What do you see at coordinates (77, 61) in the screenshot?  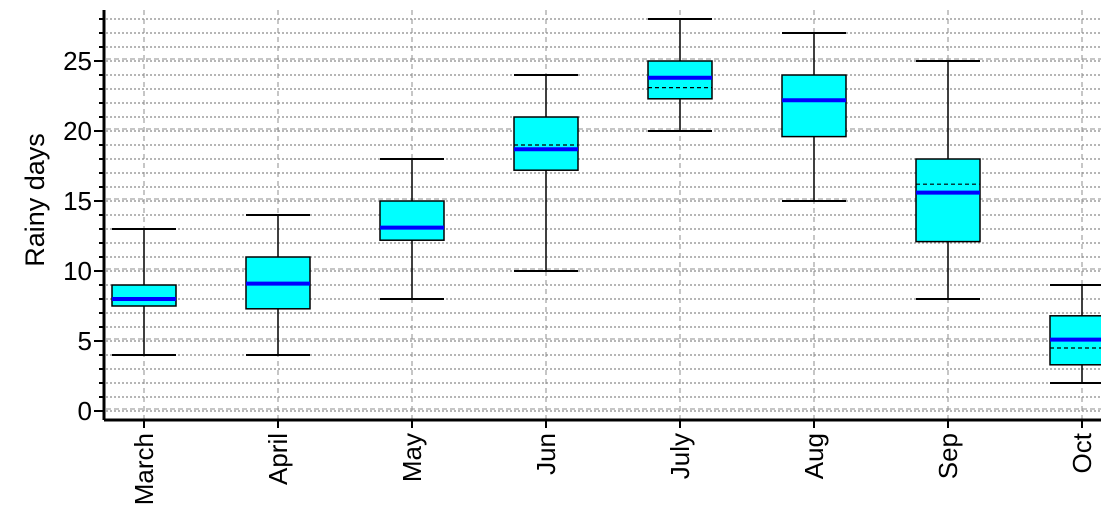 I see `y-tick-label: 25` at bounding box center [77, 61].